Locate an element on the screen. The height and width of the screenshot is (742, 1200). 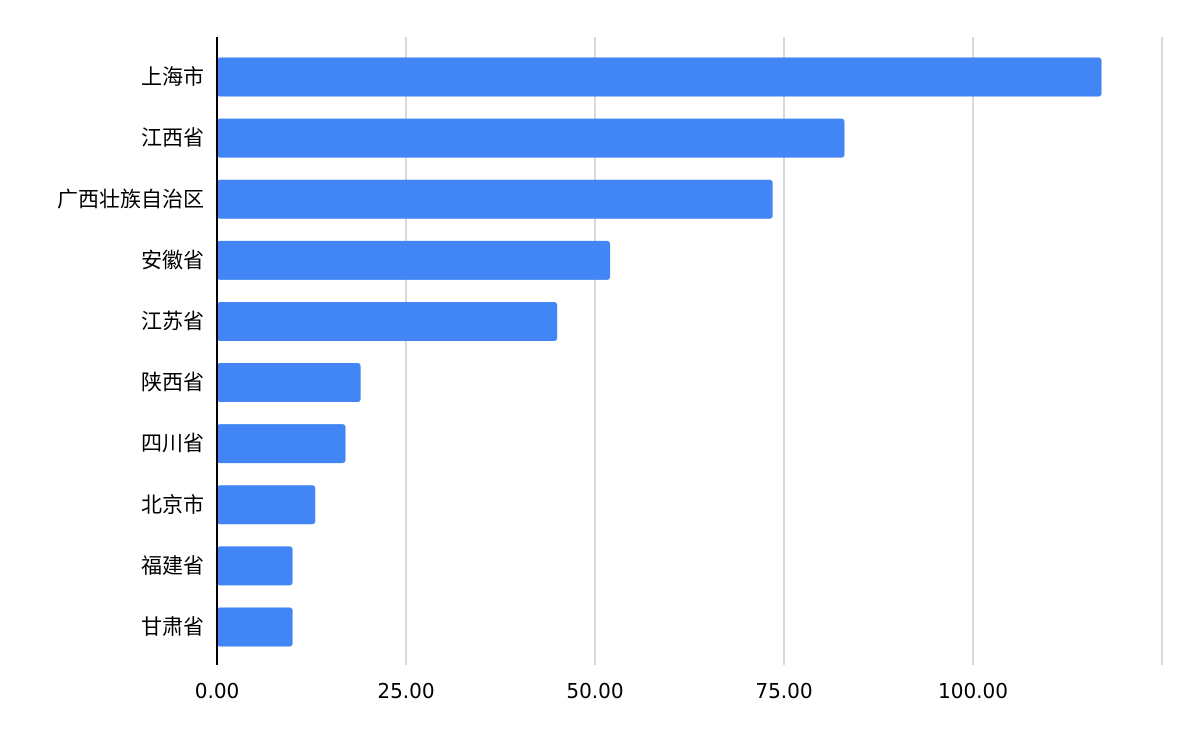
category-label: 甘肃省 is located at coordinates (172, 627).